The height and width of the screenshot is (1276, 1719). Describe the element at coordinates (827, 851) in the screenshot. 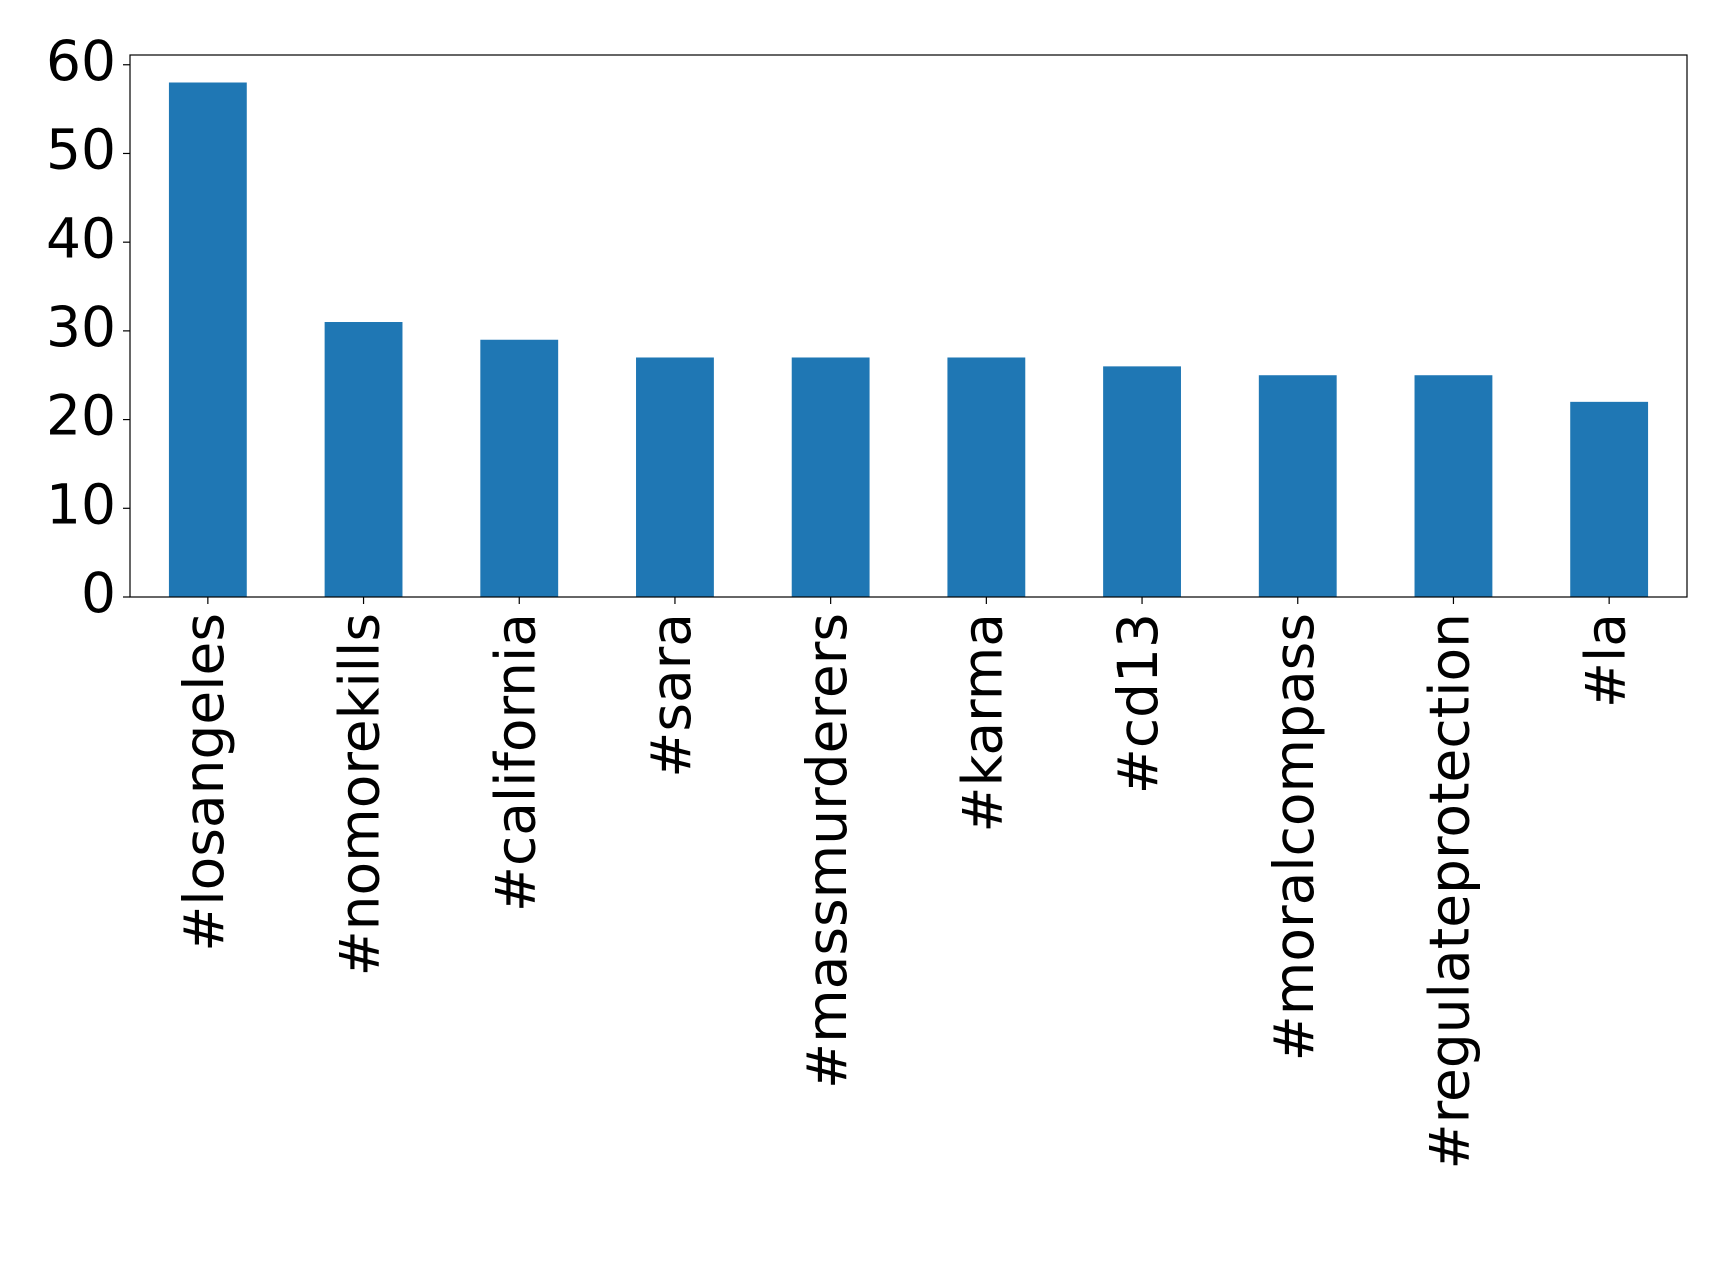

I see `x-tick-label: #massmurderers` at that location.